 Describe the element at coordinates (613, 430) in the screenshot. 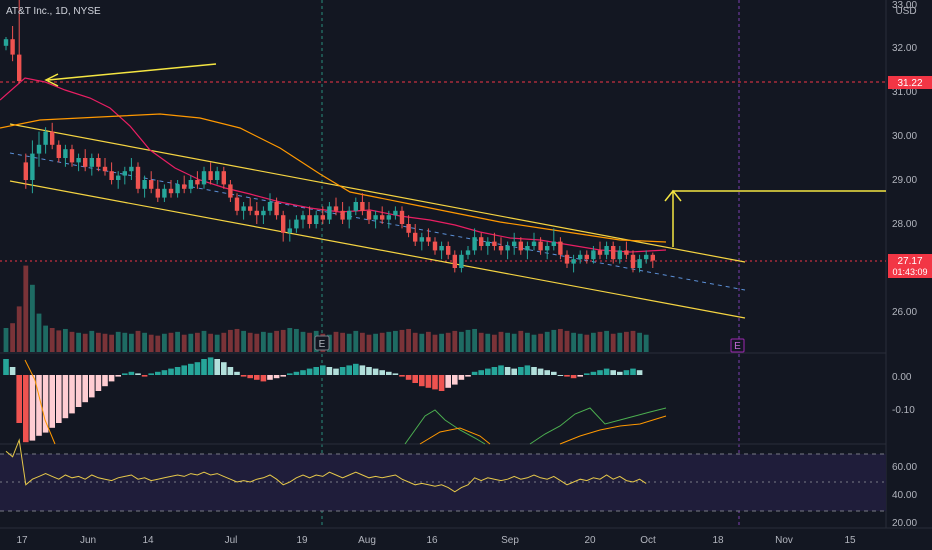

I see `macd-signal-segment` at that location.